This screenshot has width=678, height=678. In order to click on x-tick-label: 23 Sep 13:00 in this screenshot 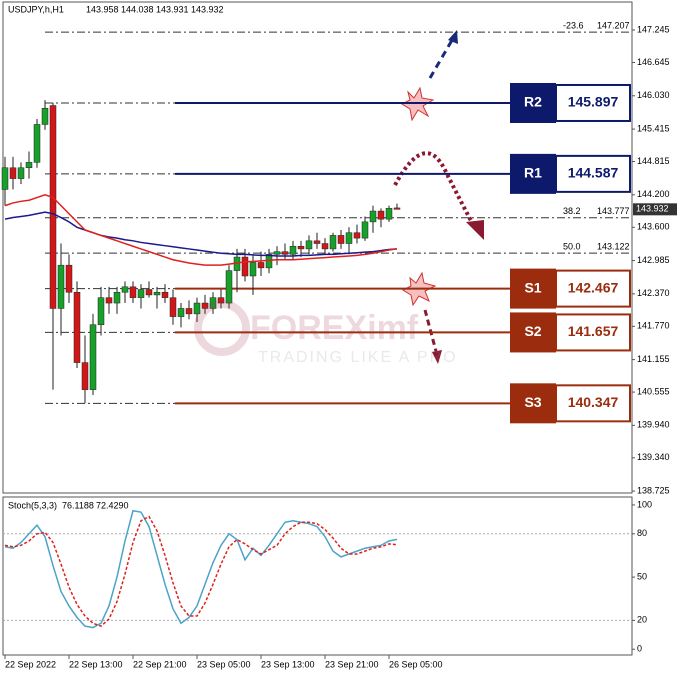, I will do `click(288, 664)`.